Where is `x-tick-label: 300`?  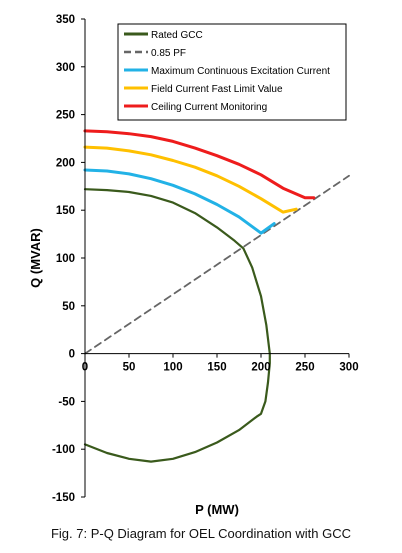 x-tick-label: 300 is located at coordinates (348, 368).